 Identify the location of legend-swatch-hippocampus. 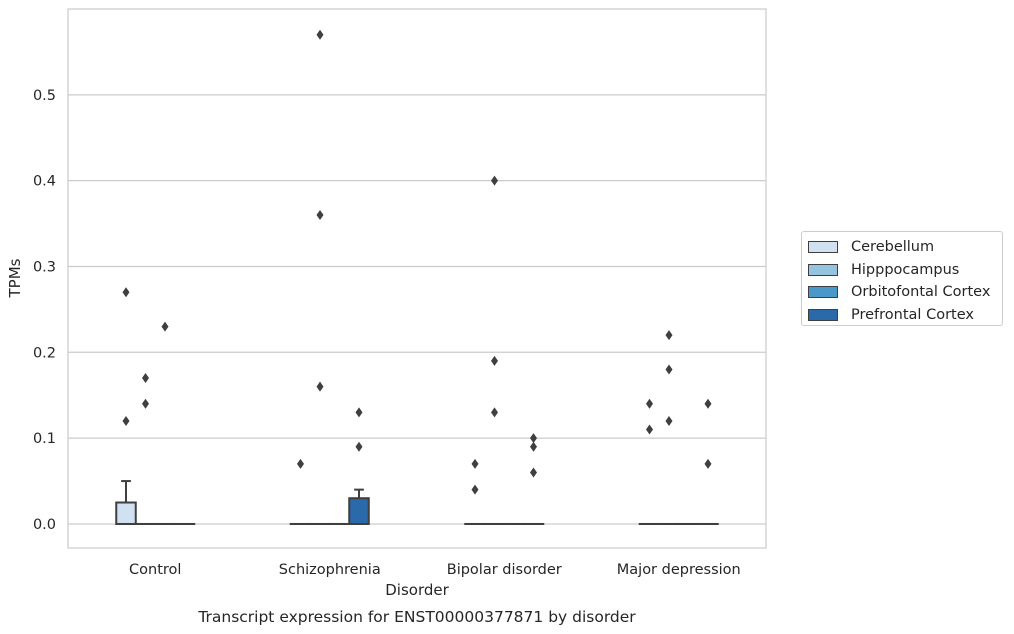
(823, 269).